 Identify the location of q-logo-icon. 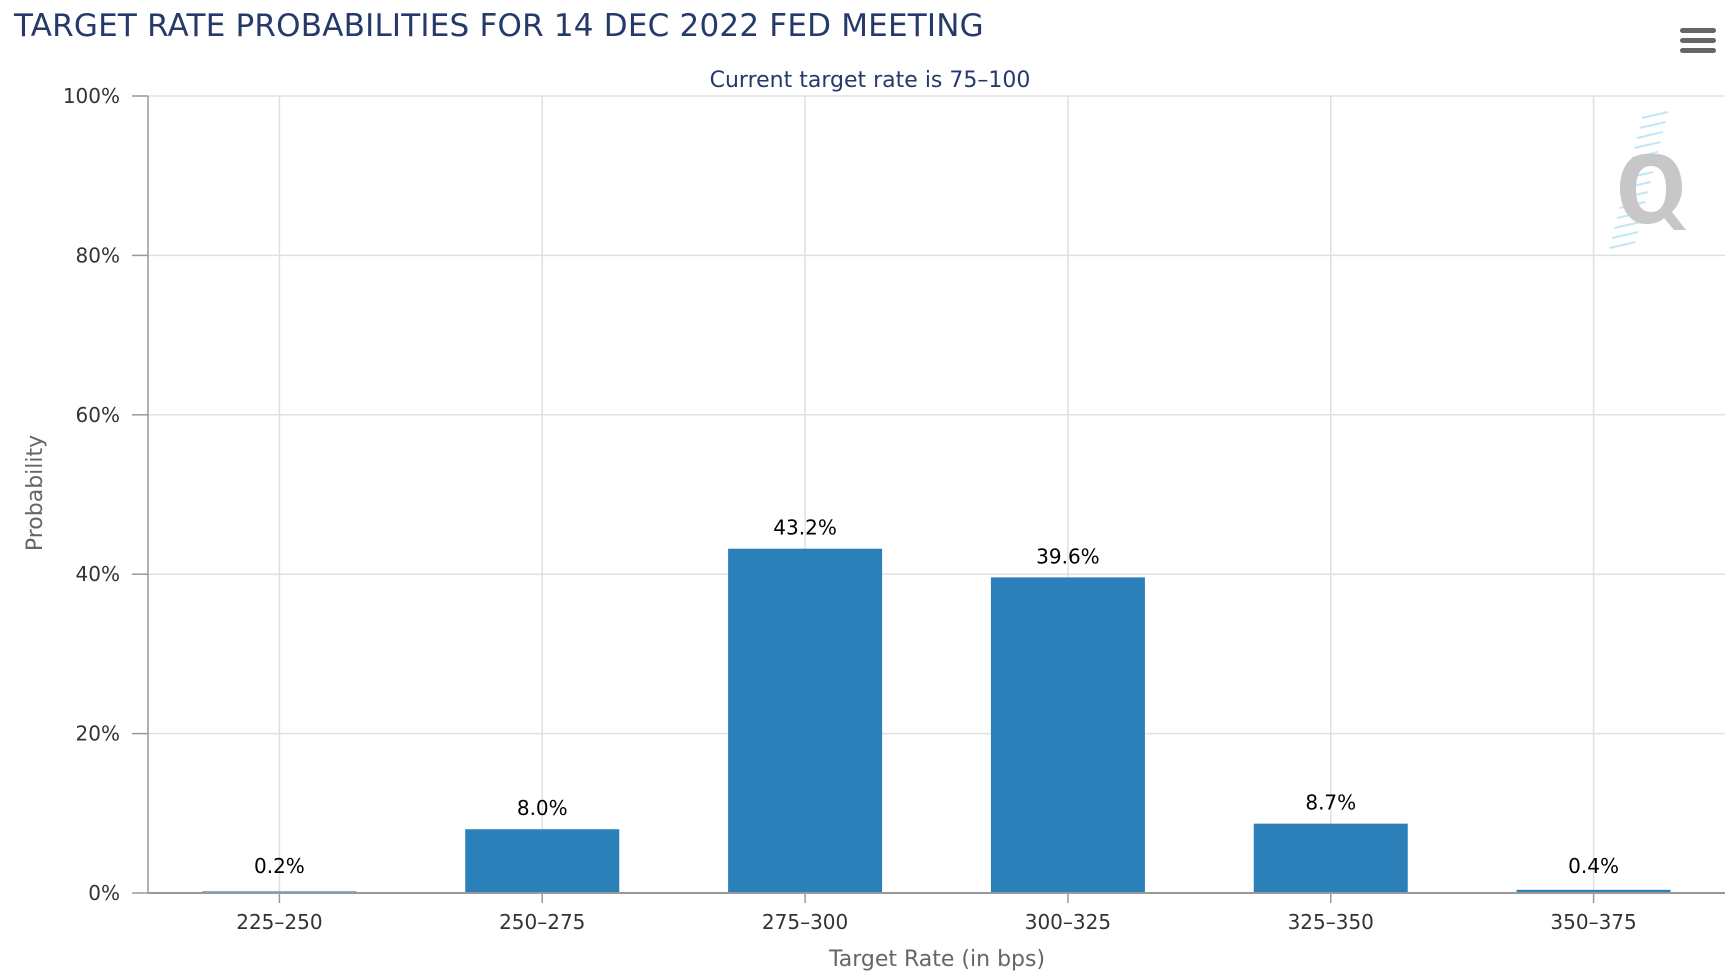
(1647, 180).